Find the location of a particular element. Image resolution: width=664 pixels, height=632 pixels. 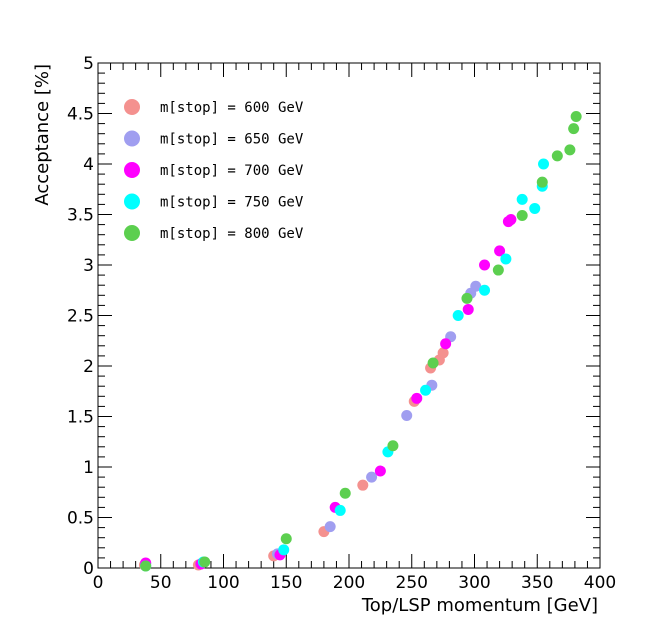

y-tick-label: 1 is located at coordinates (88, 468).